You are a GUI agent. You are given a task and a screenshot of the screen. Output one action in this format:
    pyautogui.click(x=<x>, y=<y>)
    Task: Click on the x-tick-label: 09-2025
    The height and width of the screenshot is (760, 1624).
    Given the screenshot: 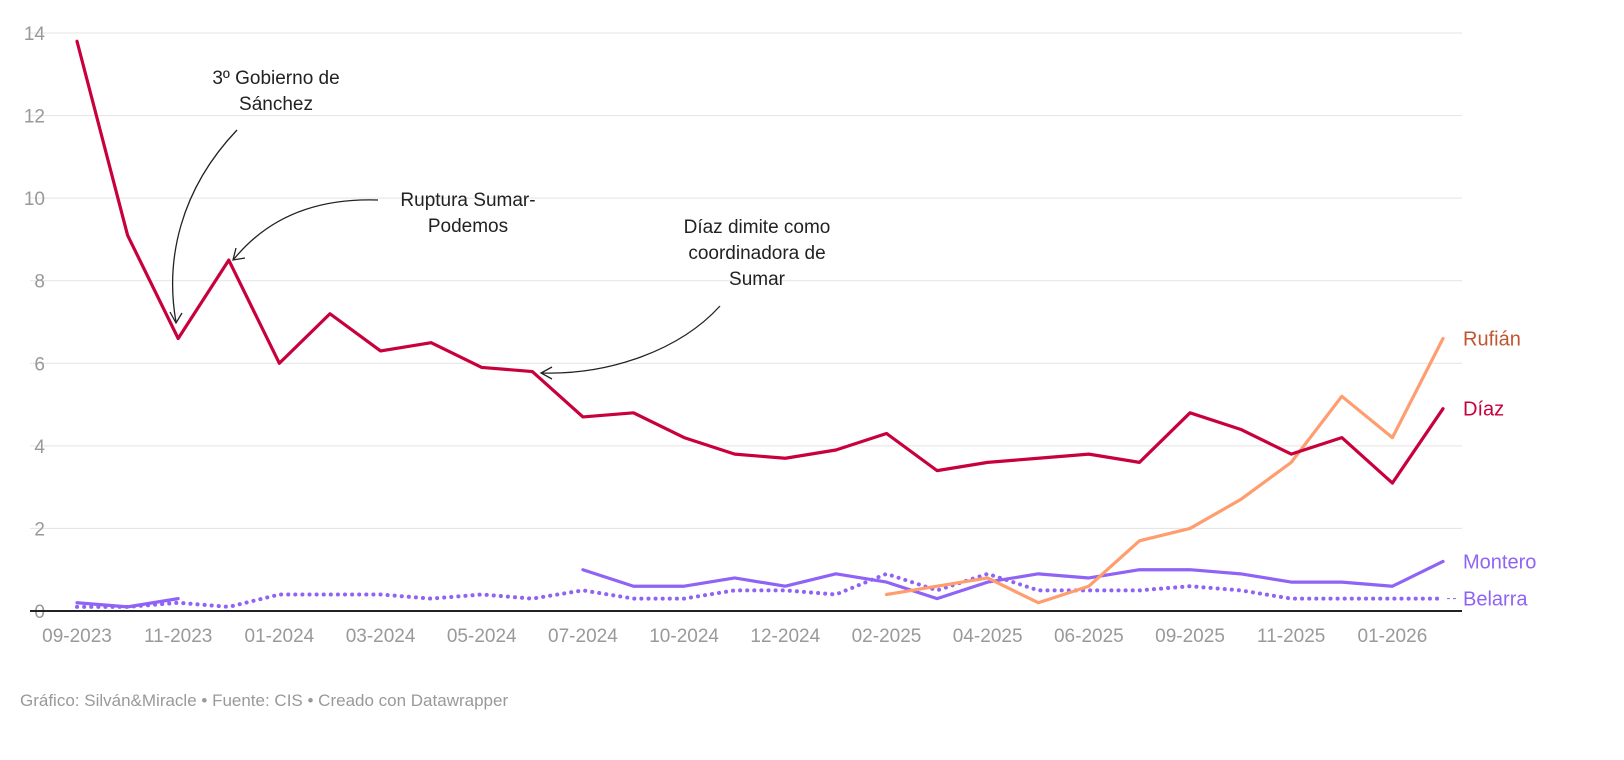 What is the action you would take?
    pyautogui.click(x=1190, y=636)
    